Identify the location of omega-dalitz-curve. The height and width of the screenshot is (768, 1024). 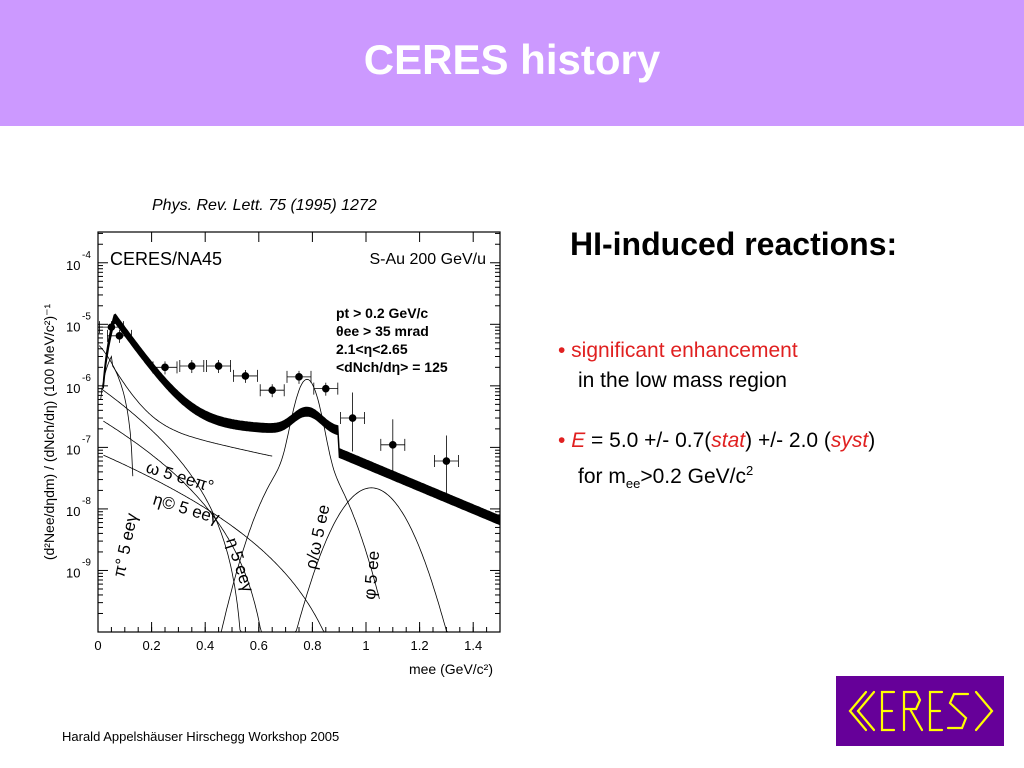
(186, 526).